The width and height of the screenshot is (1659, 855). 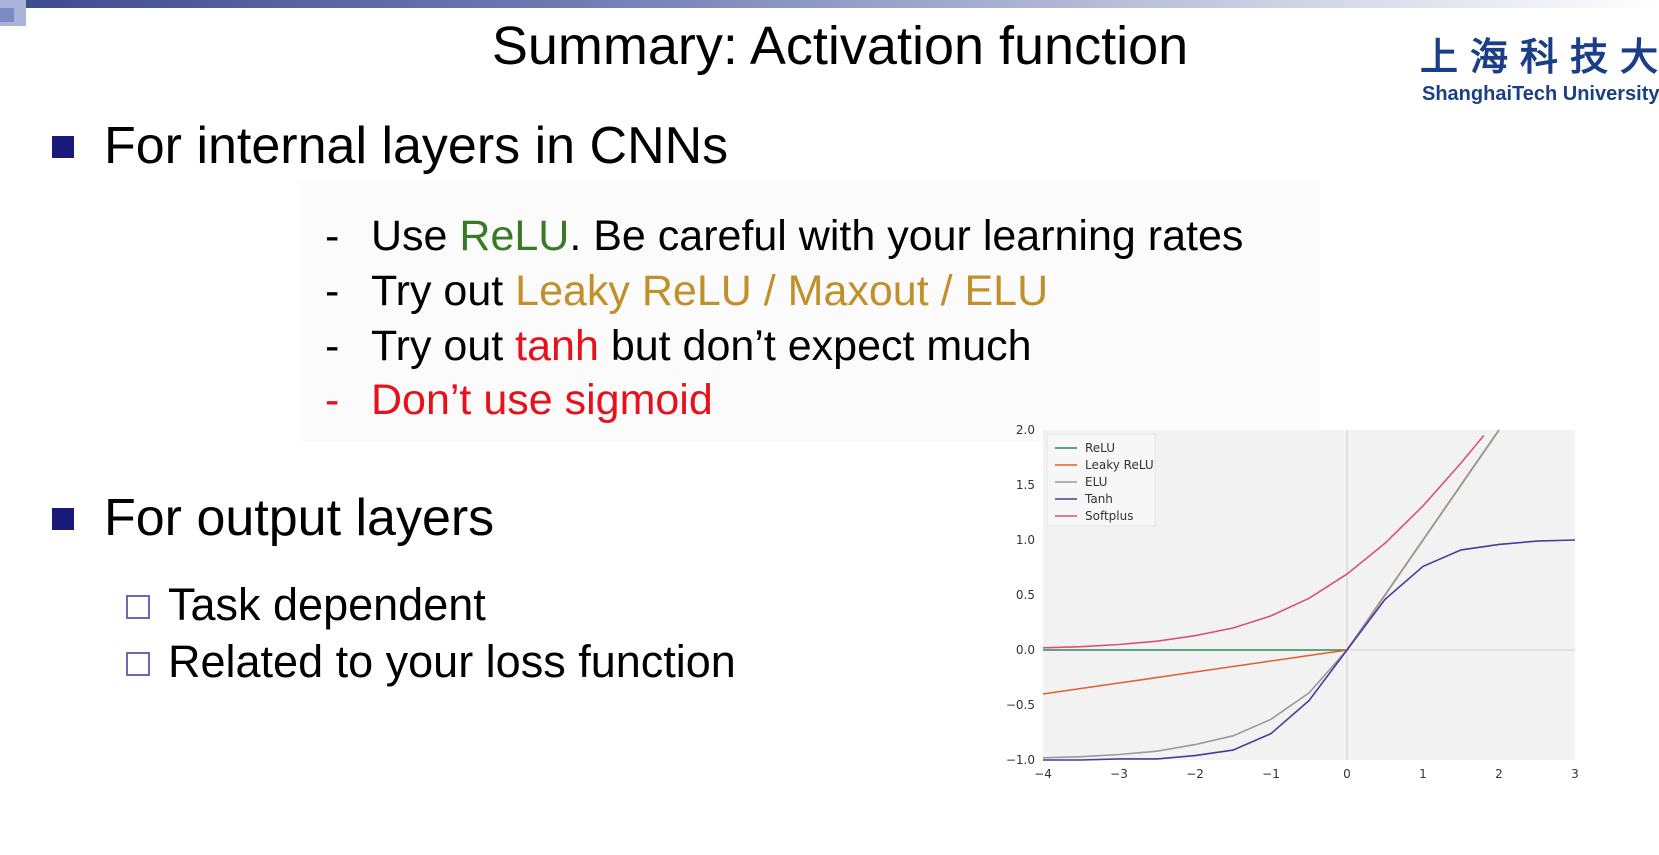 What do you see at coordinates (1098, 499) in the screenshot?
I see `legend-label: Tanh` at bounding box center [1098, 499].